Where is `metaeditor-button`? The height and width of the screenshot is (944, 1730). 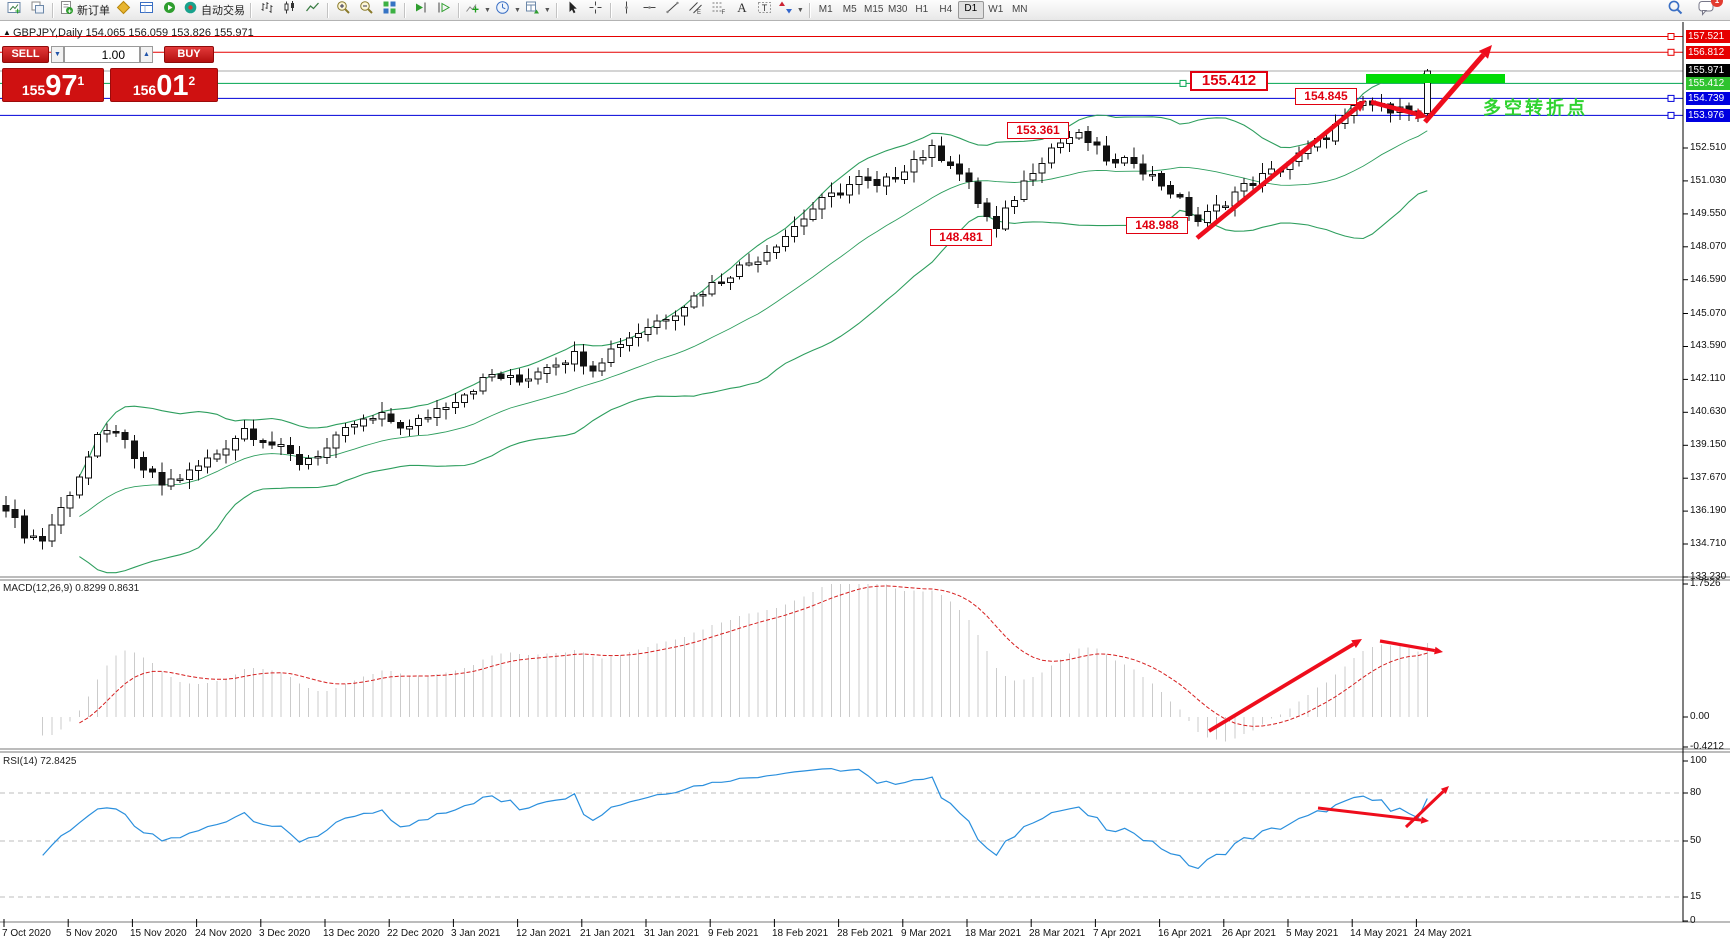 metaeditor-button is located at coordinates (123, 10).